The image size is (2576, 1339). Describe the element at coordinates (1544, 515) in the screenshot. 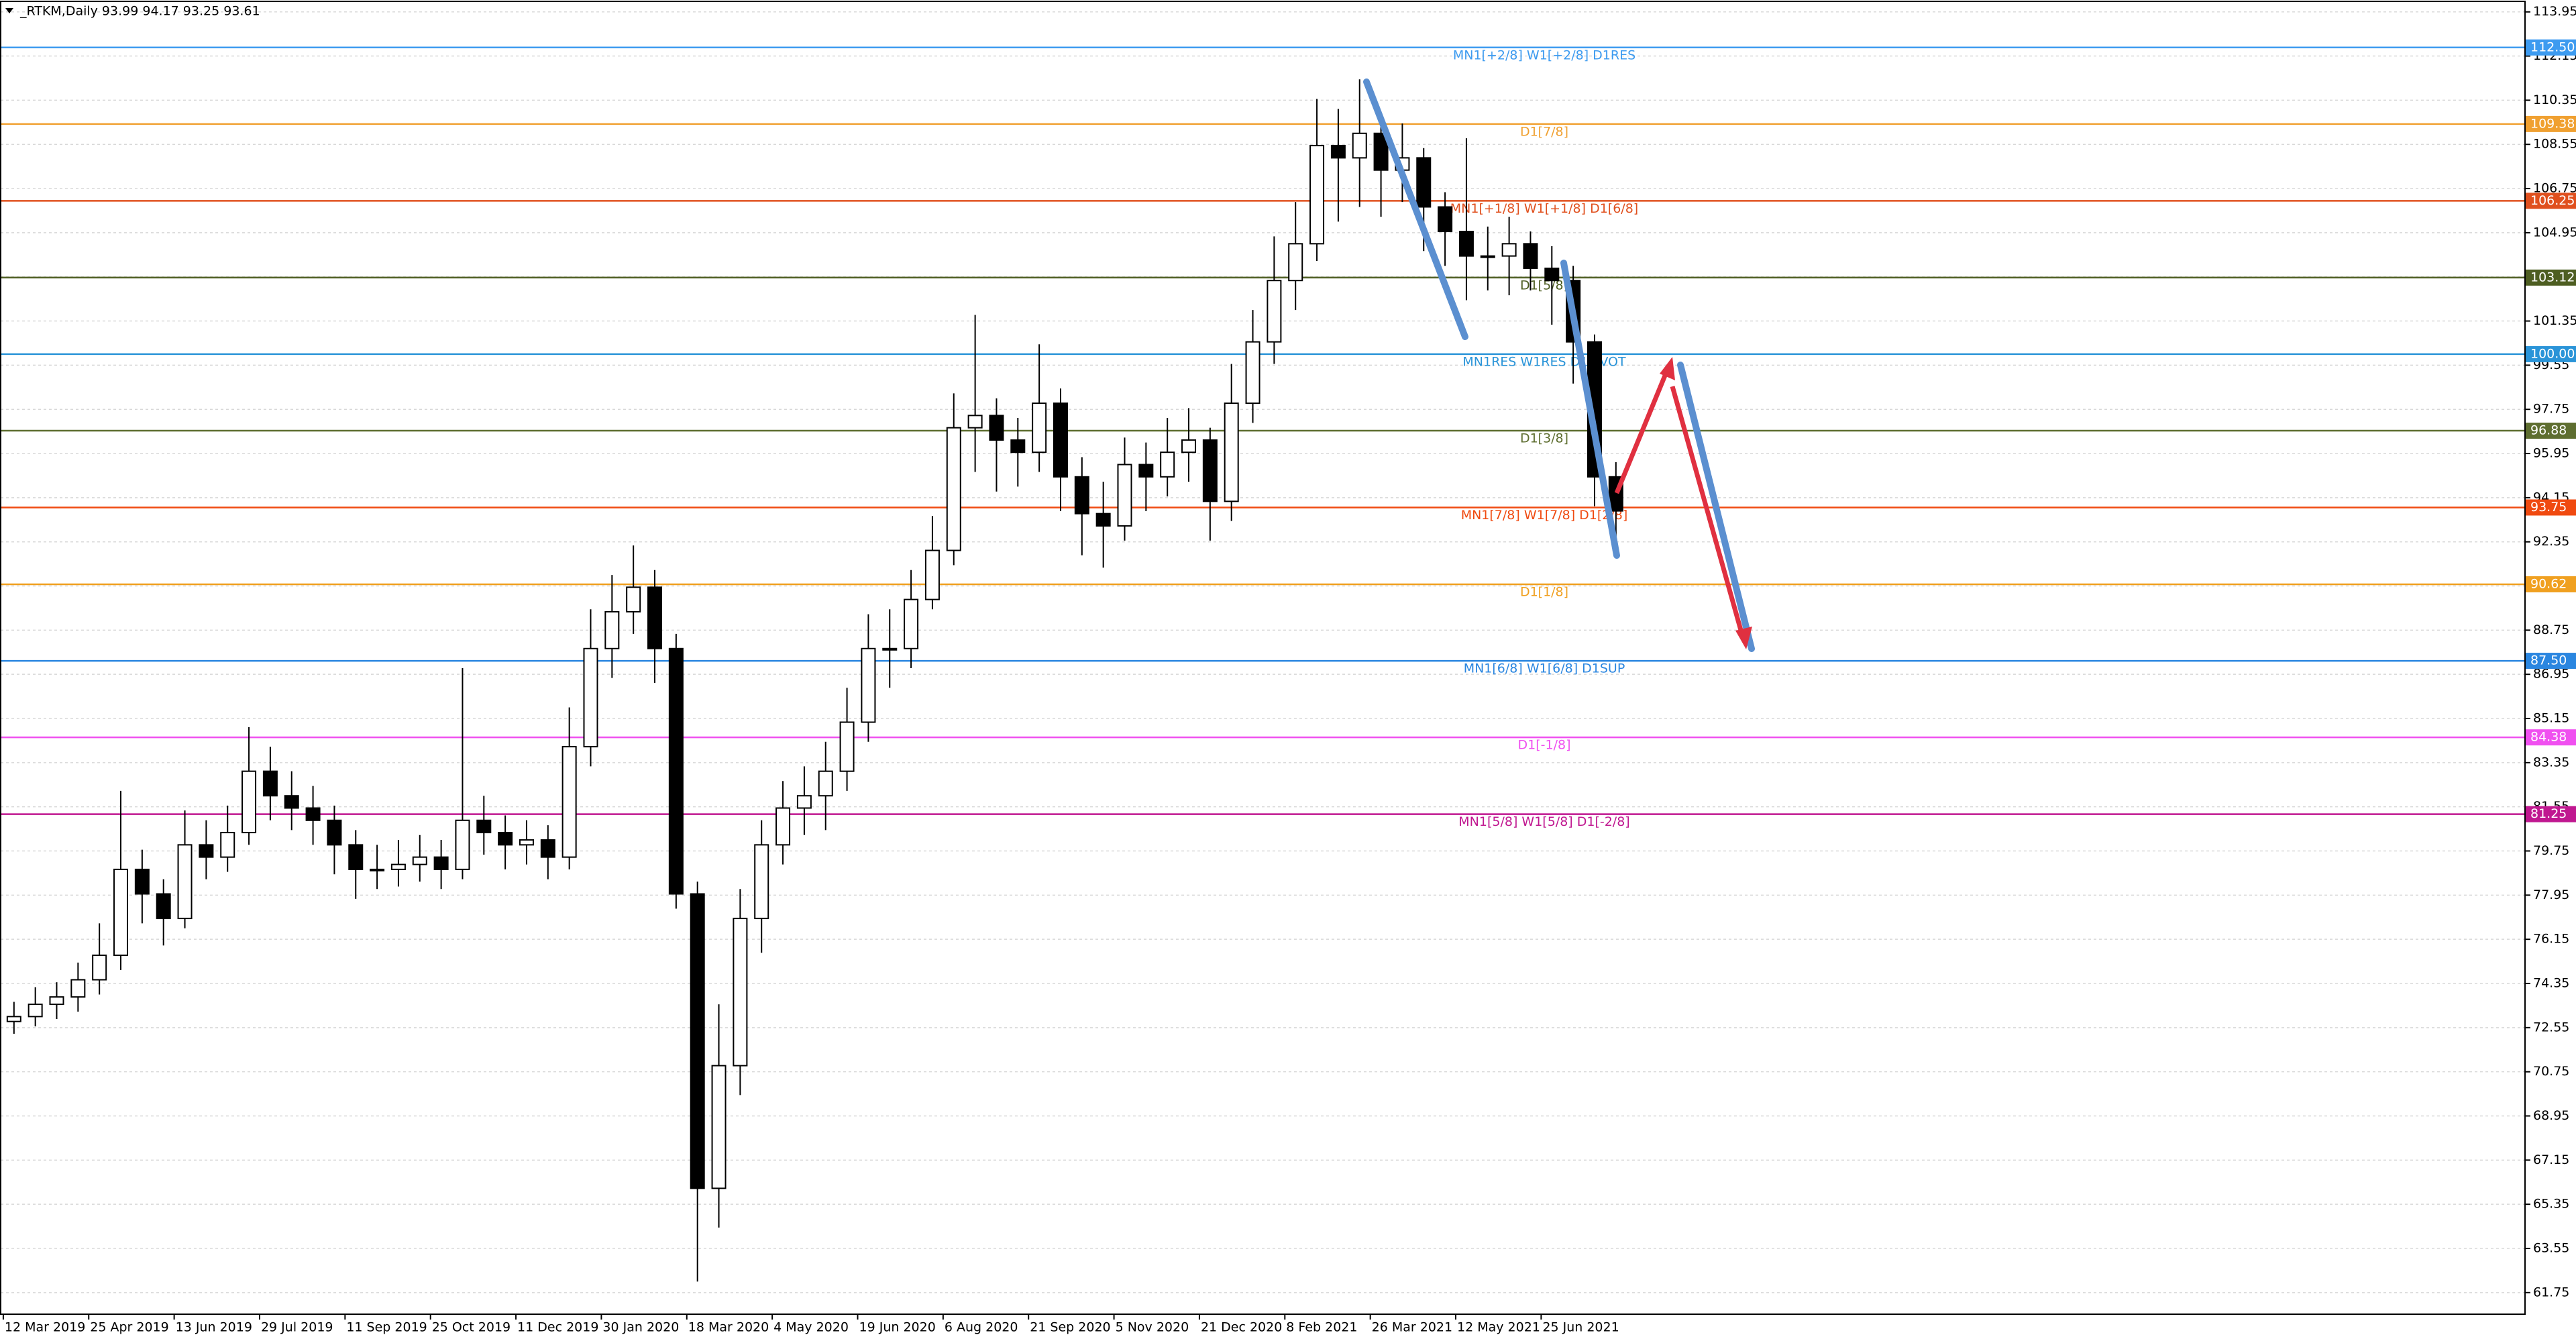

I see `level-name: MN1[7/8] W1[7/8] D1[2/8]` at that location.